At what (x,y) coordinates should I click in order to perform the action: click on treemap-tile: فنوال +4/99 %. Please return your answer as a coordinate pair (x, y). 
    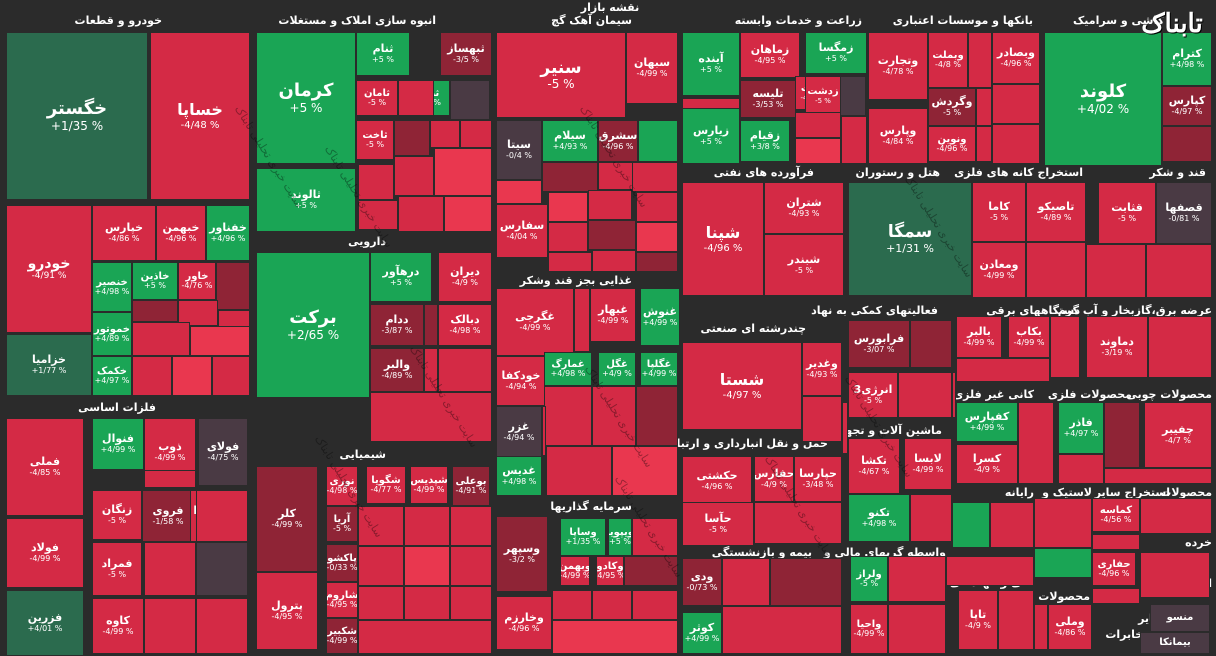
    Looking at the image, I should click on (118, 444).